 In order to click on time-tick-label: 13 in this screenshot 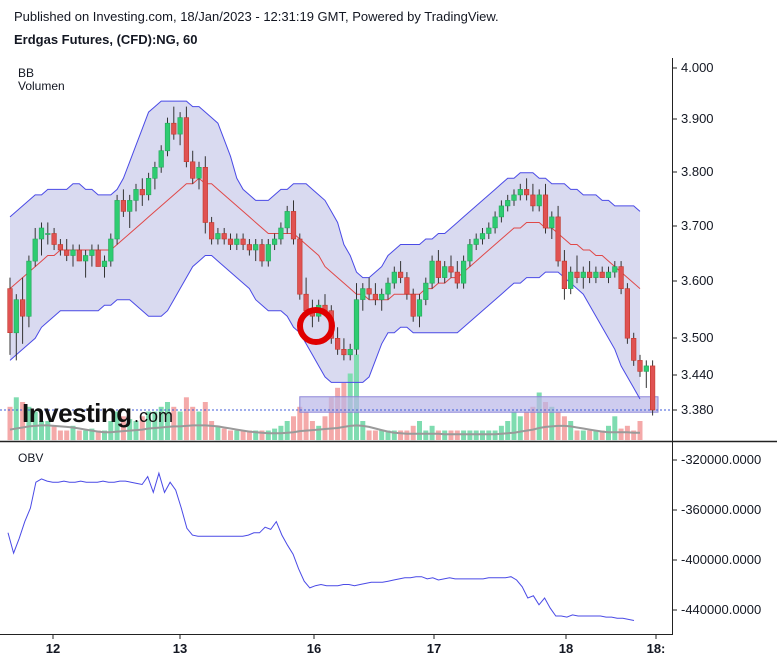, I will do `click(180, 648)`.